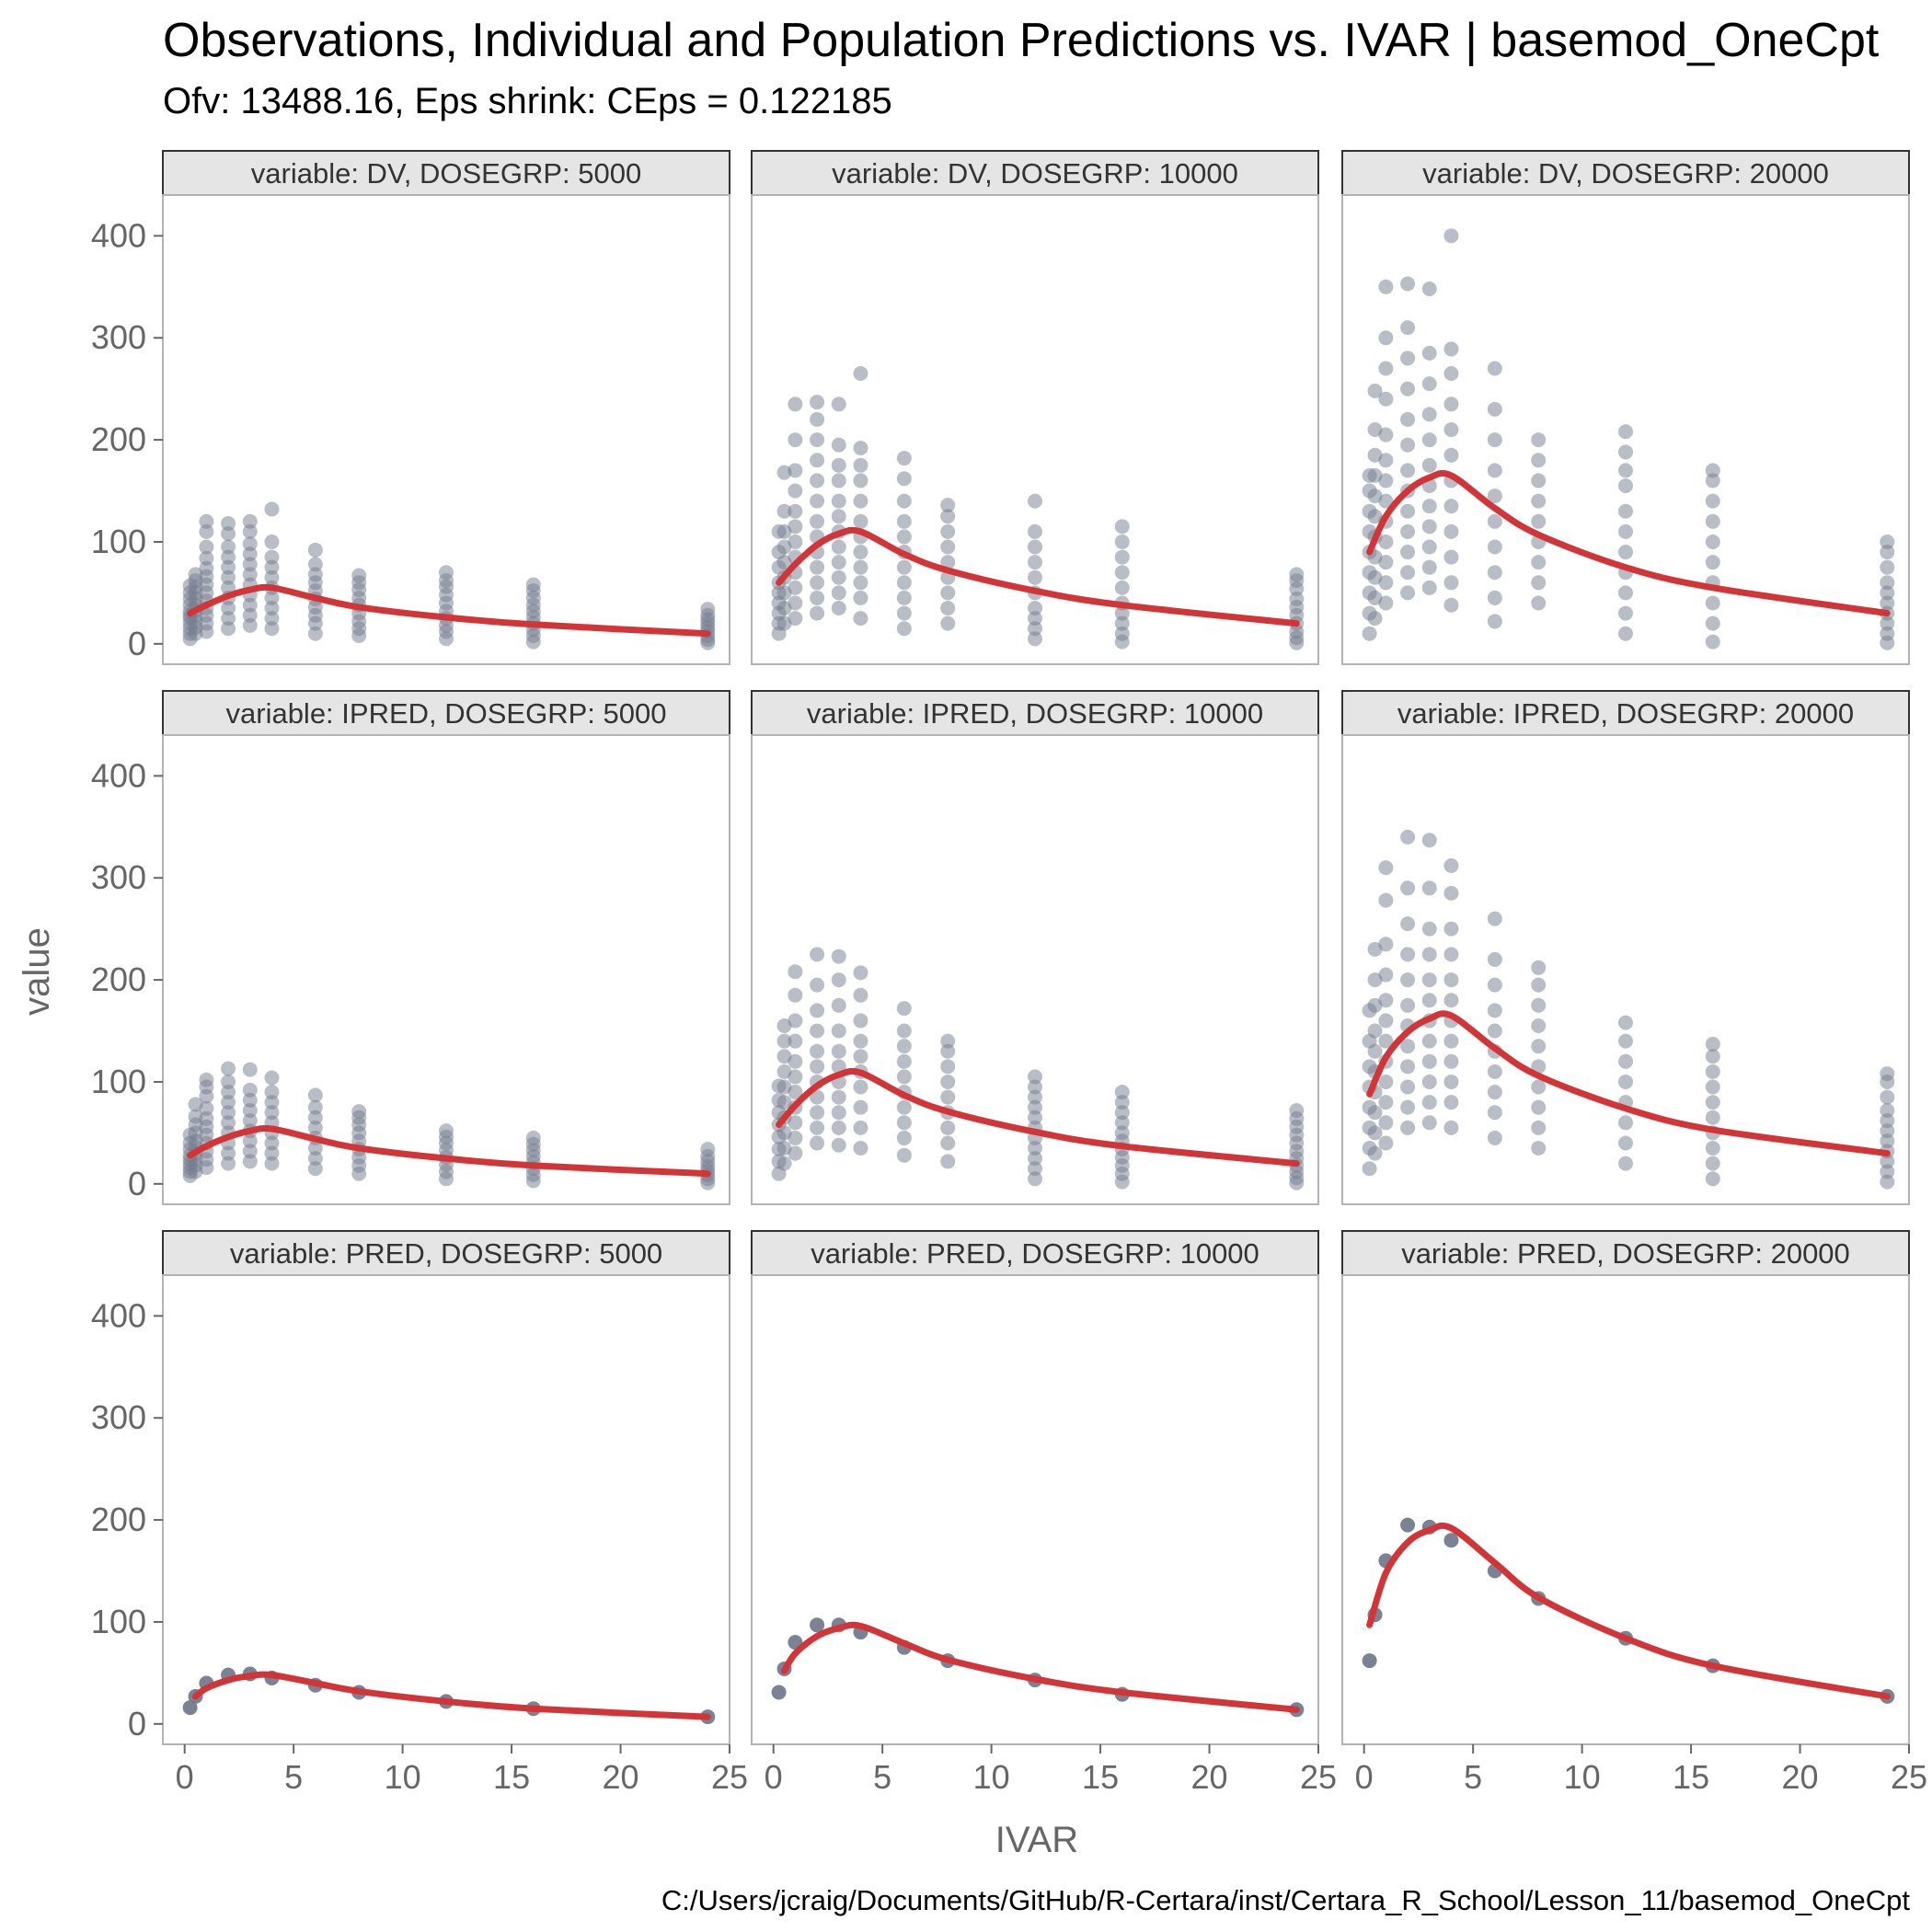 Image resolution: width=1932 pixels, height=1932 pixels. Describe the element at coordinates (118, 979) in the screenshot. I see `y-tick-label: 200` at that location.